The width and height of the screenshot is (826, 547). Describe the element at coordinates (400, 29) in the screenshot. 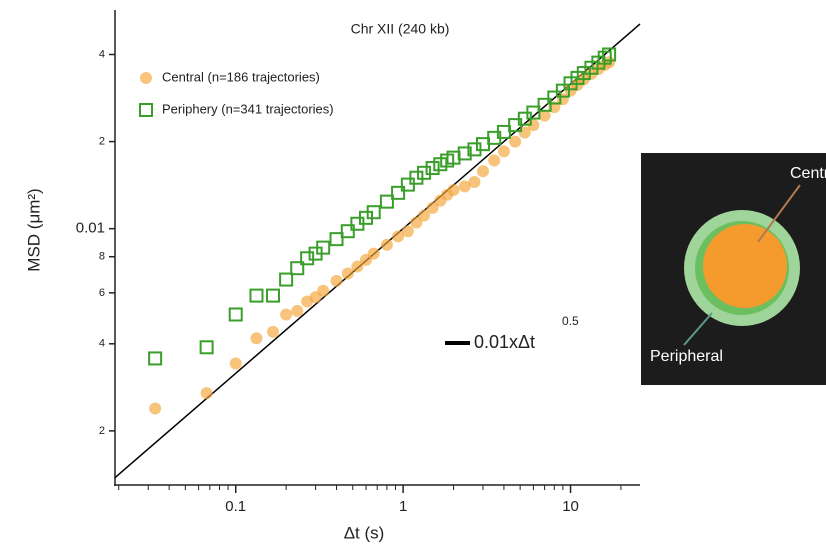

I see `chart-title: Chr XII (240 kb)` at that location.